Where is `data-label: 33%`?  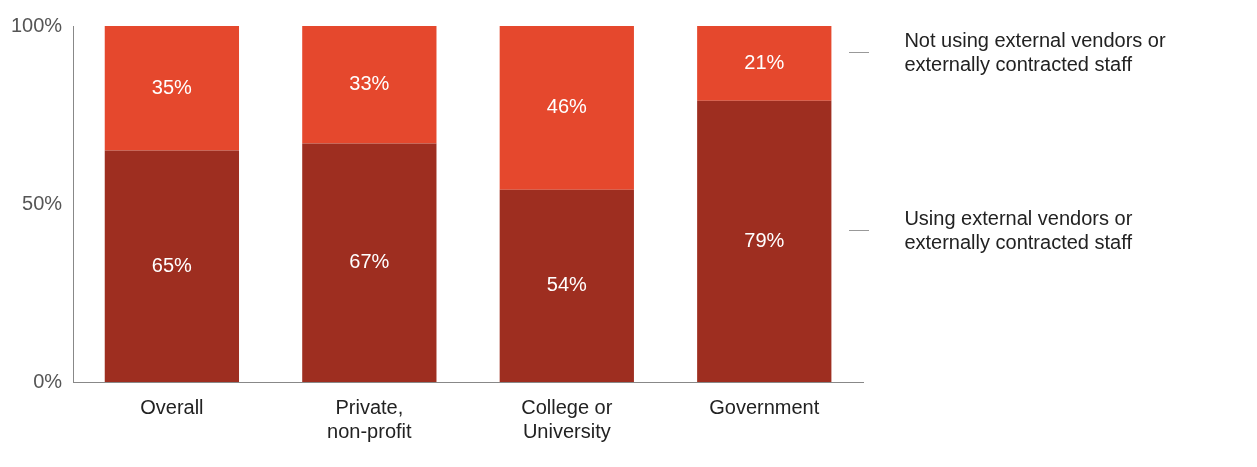 data-label: 33% is located at coordinates (369, 83).